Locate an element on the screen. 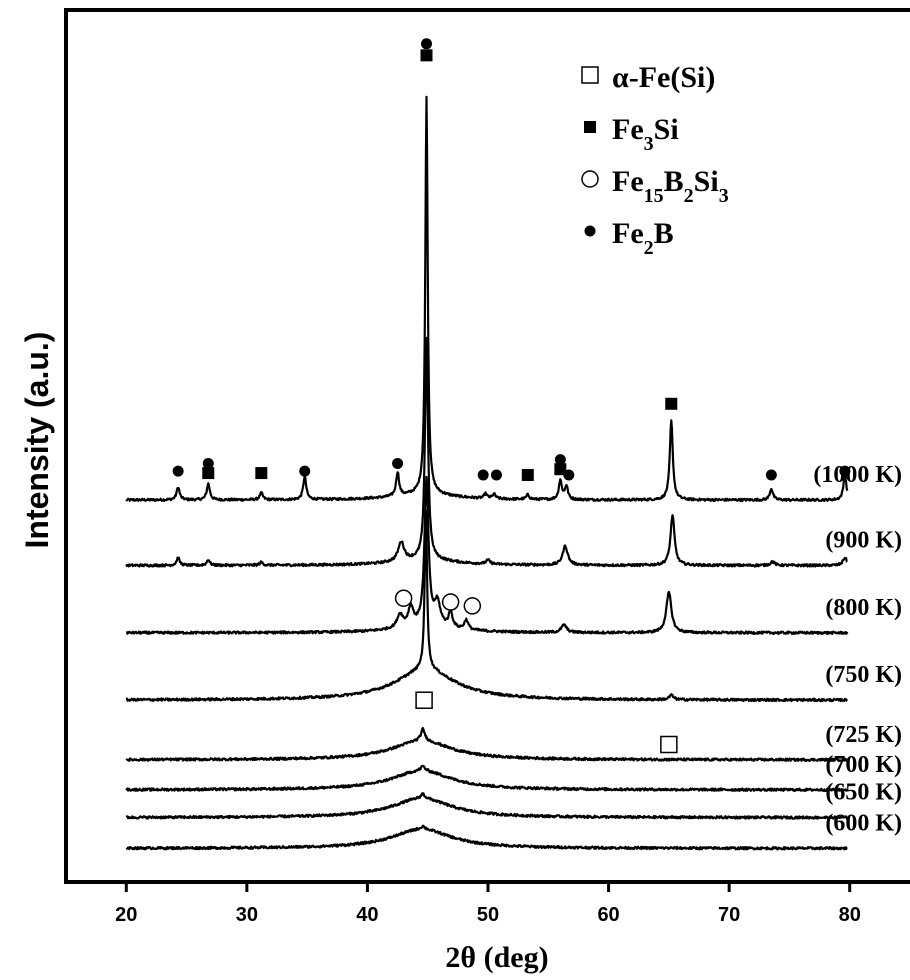 This screenshot has width=910, height=980. series-line-725K is located at coordinates (486, 744).